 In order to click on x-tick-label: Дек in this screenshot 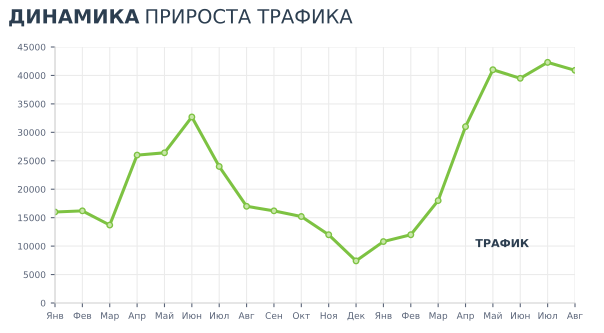, I will do `click(356, 316)`.